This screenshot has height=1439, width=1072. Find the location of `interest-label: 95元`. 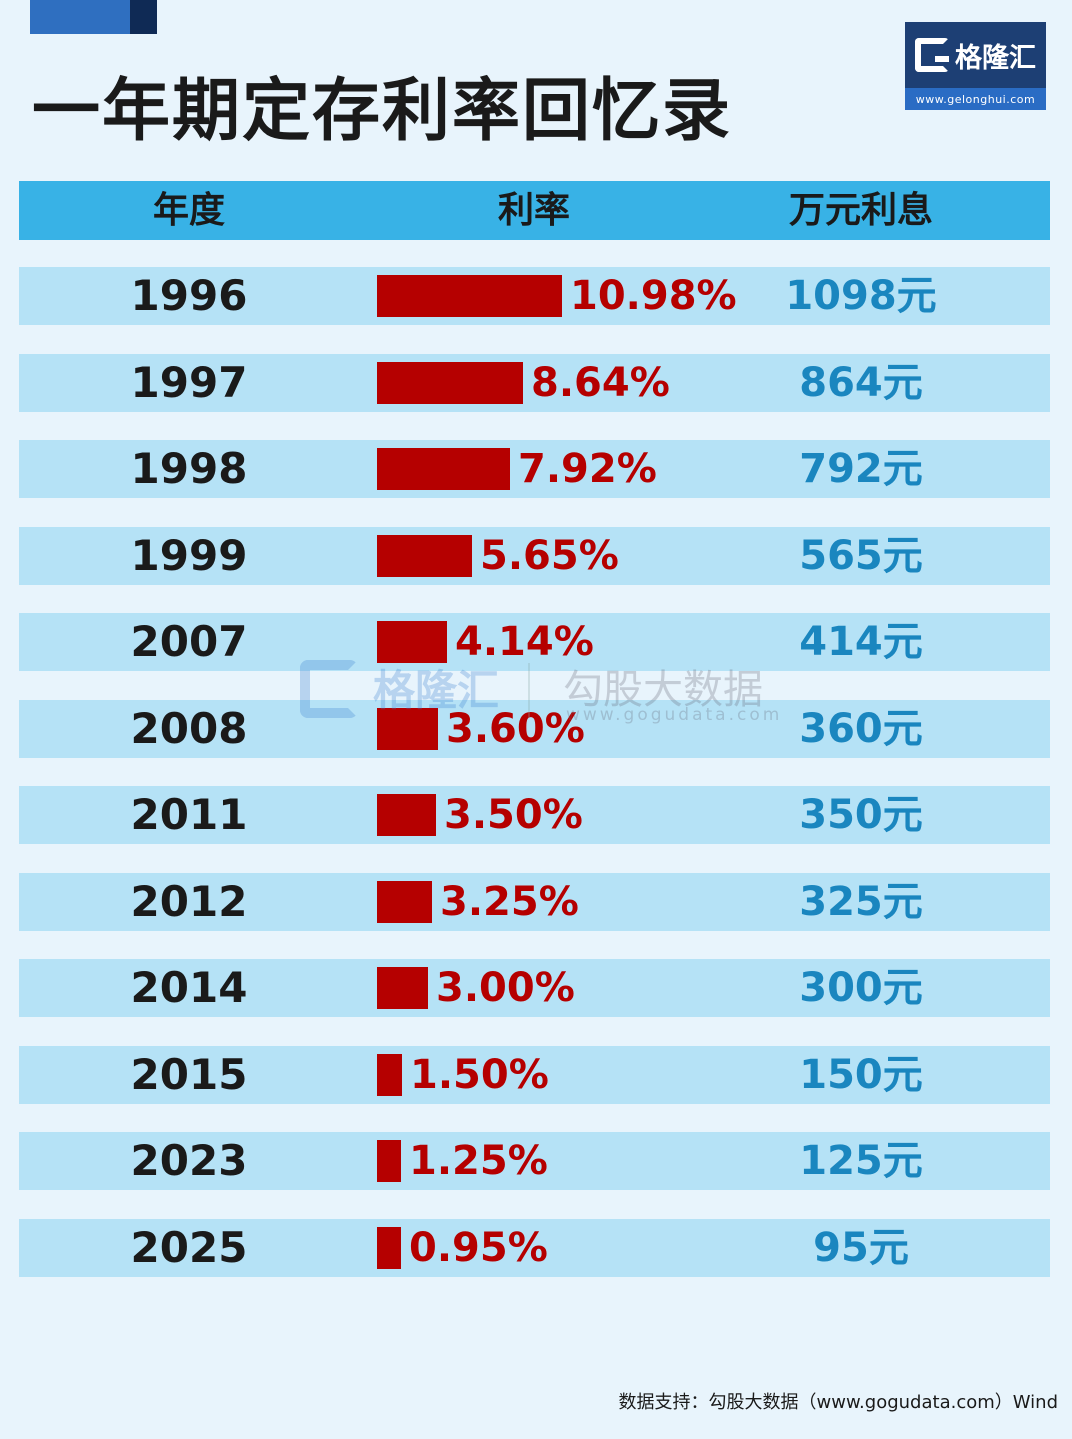

interest-label: 95元 is located at coordinates (861, 1248).